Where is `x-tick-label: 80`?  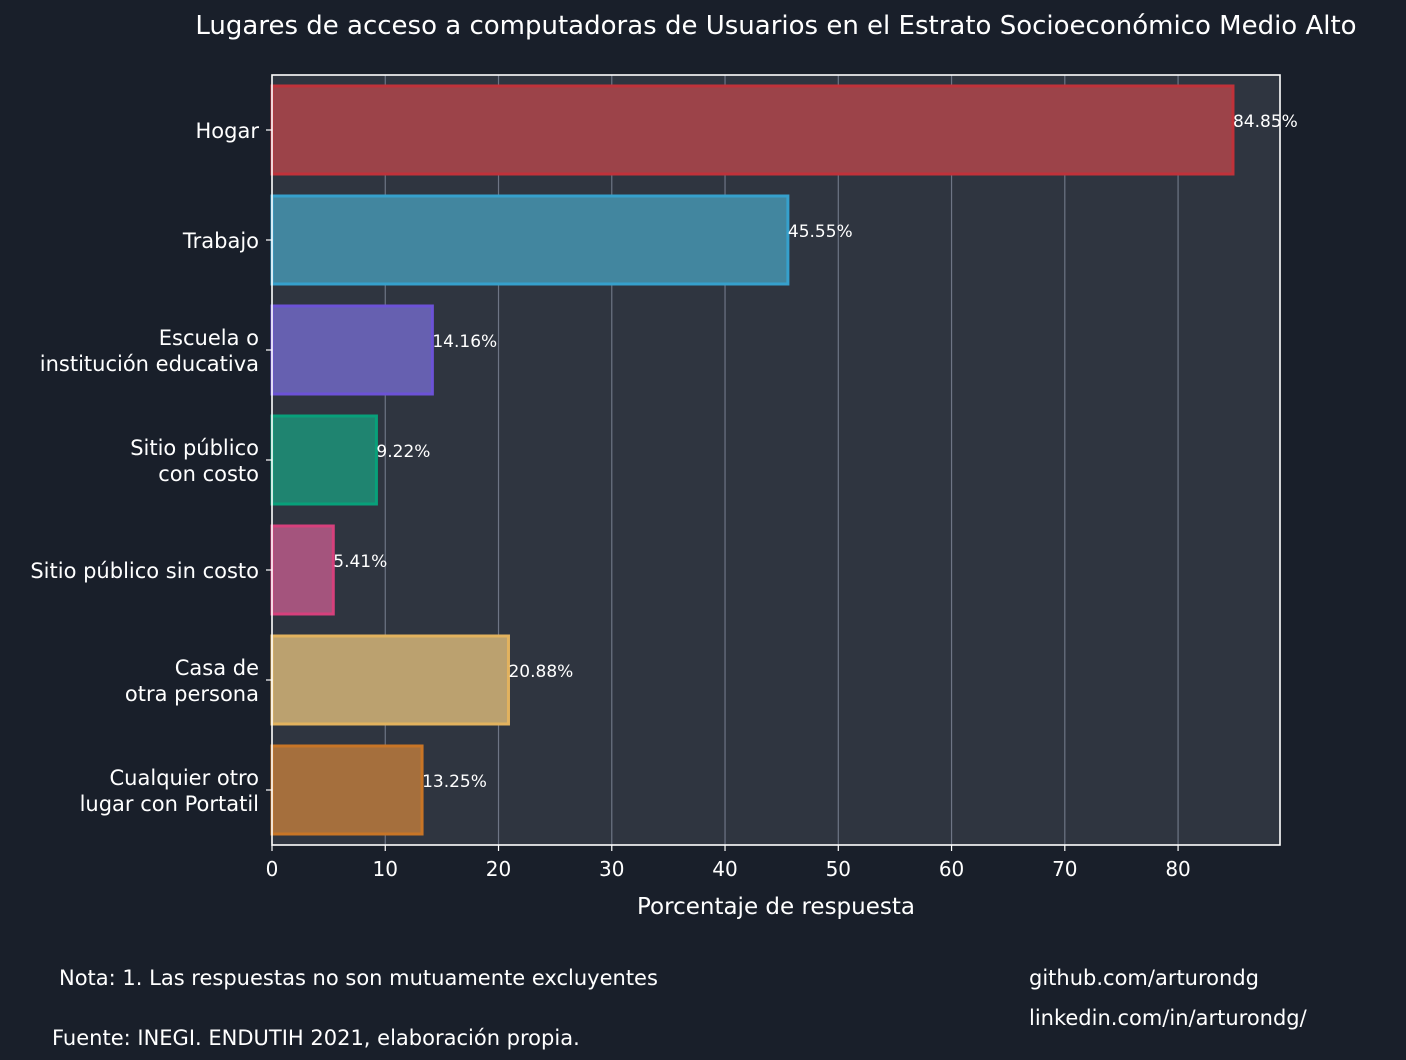
x-tick-label: 80 is located at coordinates (1177, 869).